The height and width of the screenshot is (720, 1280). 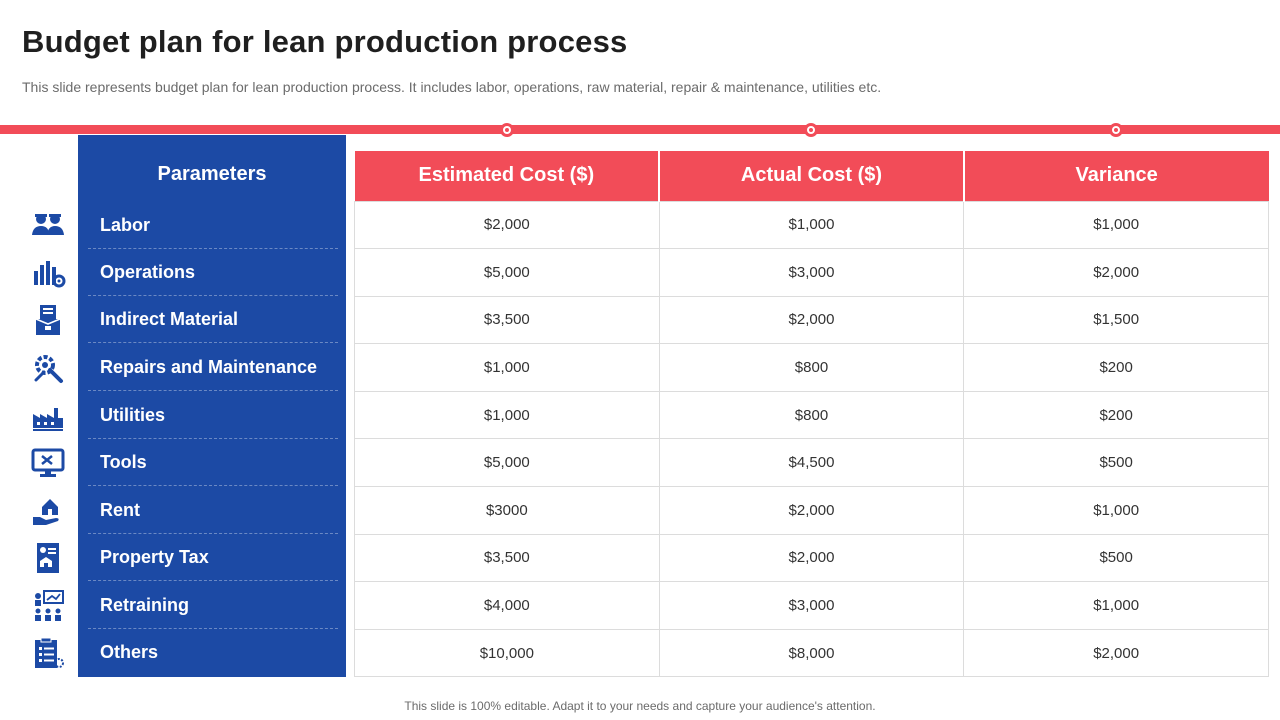 I want to click on param-item-utilities: Utilities, so click(x=213, y=415).